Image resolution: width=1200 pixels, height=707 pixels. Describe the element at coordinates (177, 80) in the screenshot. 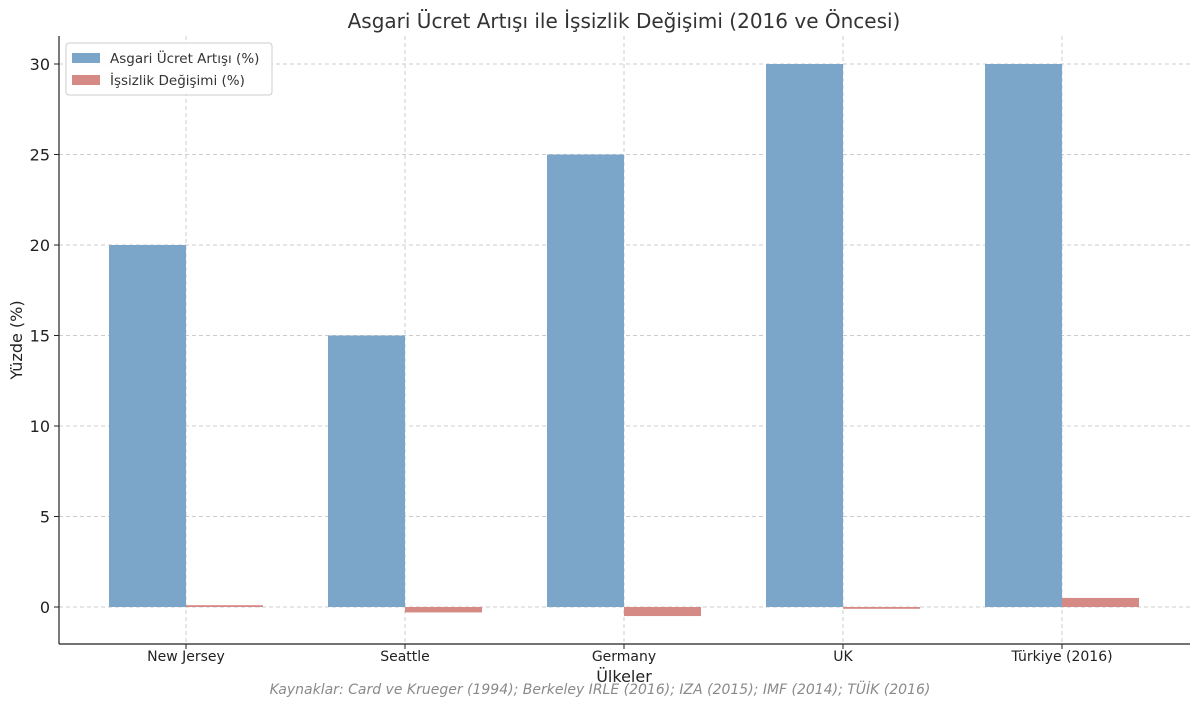

I see `legend-label-unemployment: İşsizlik Değişimi (%)` at that location.